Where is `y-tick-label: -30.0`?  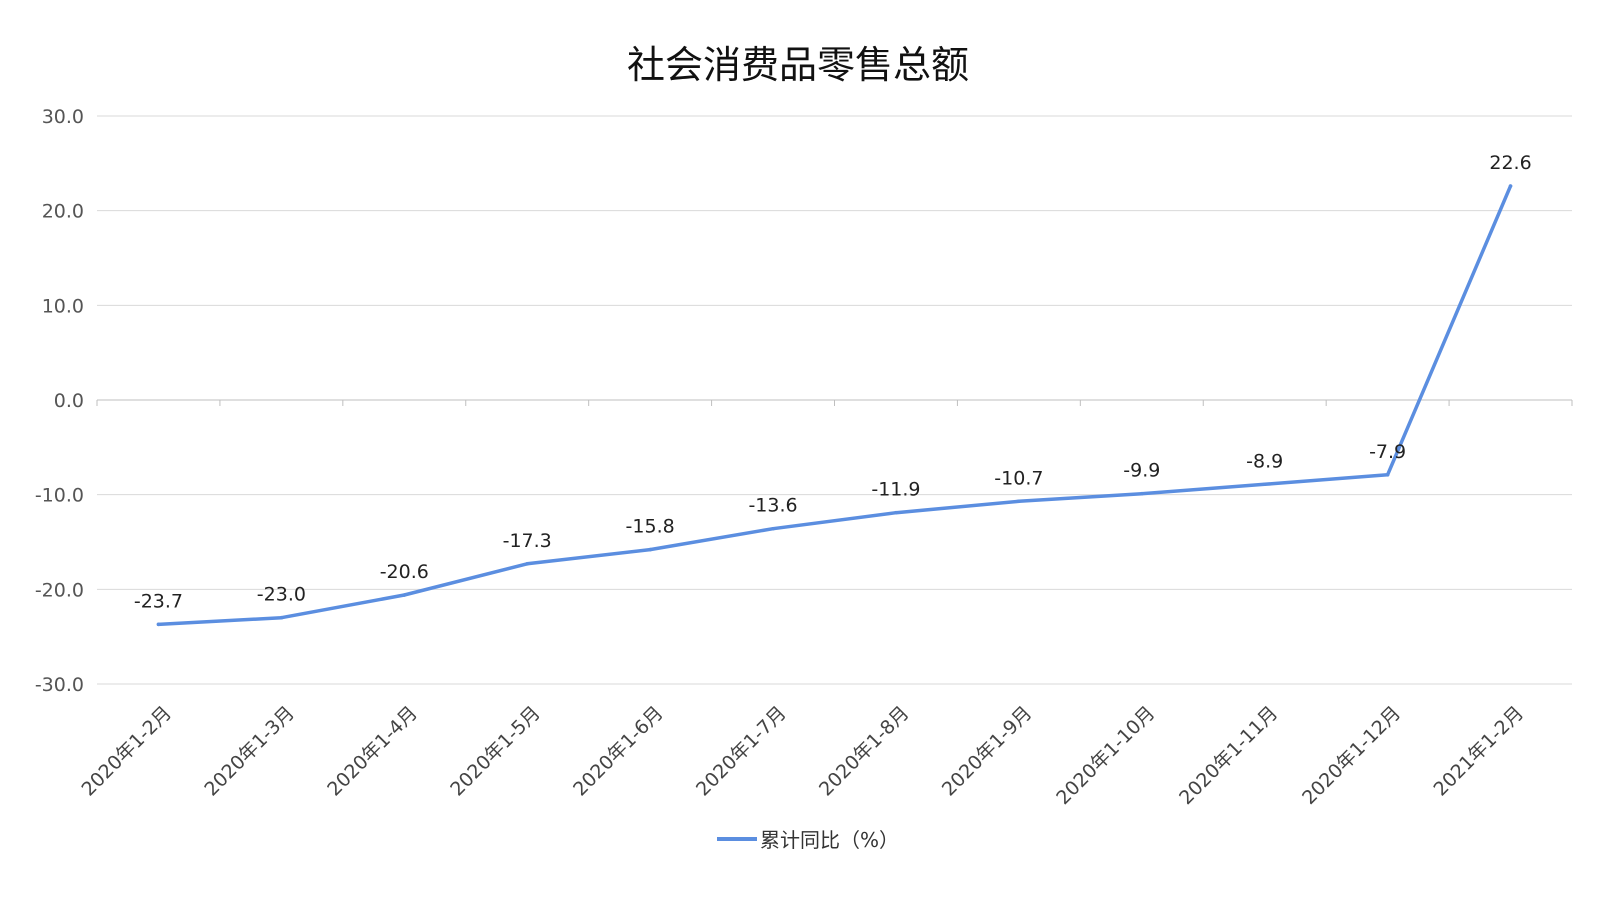
y-tick-label: -30.0 is located at coordinates (59, 685).